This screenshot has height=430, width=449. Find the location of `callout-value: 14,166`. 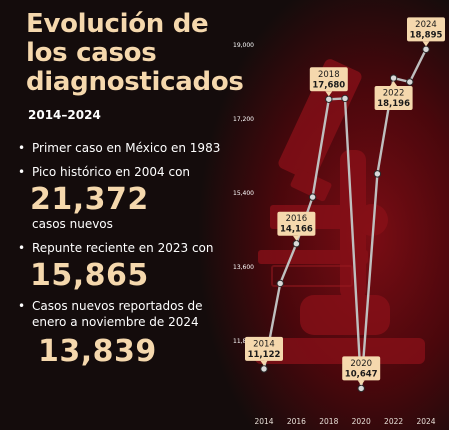

callout-value: 14,166 is located at coordinates (296, 230).